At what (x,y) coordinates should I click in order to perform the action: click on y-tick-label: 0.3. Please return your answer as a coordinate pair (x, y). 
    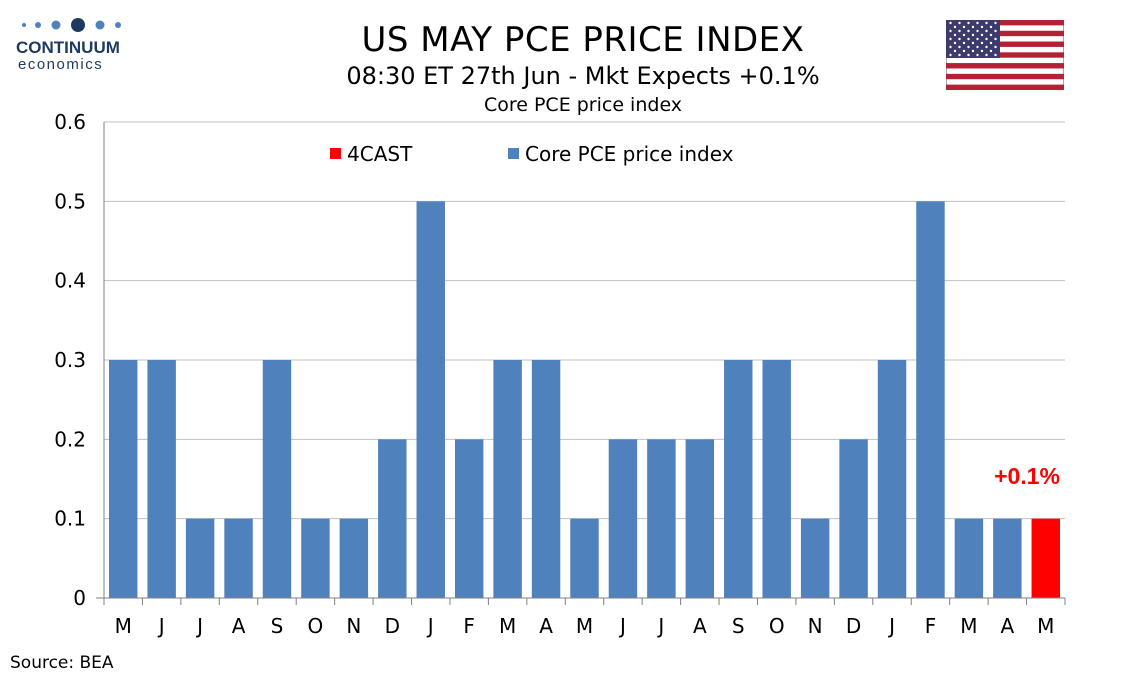
    Looking at the image, I should click on (70, 360).